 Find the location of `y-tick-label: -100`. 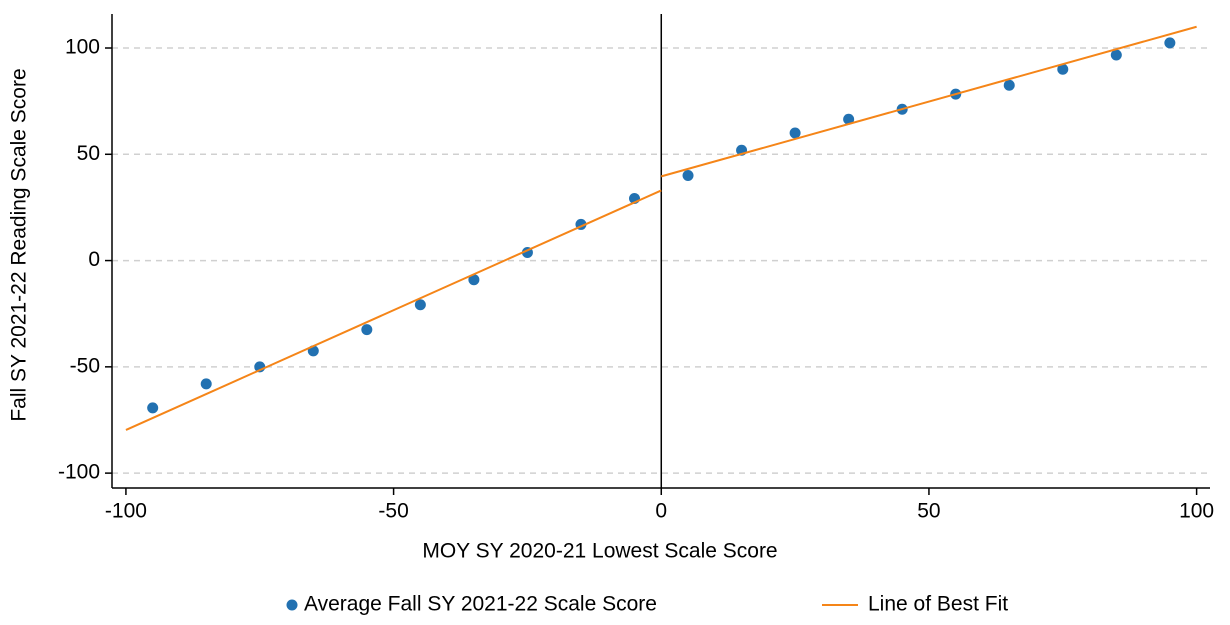

y-tick-label: -100 is located at coordinates (79, 472).